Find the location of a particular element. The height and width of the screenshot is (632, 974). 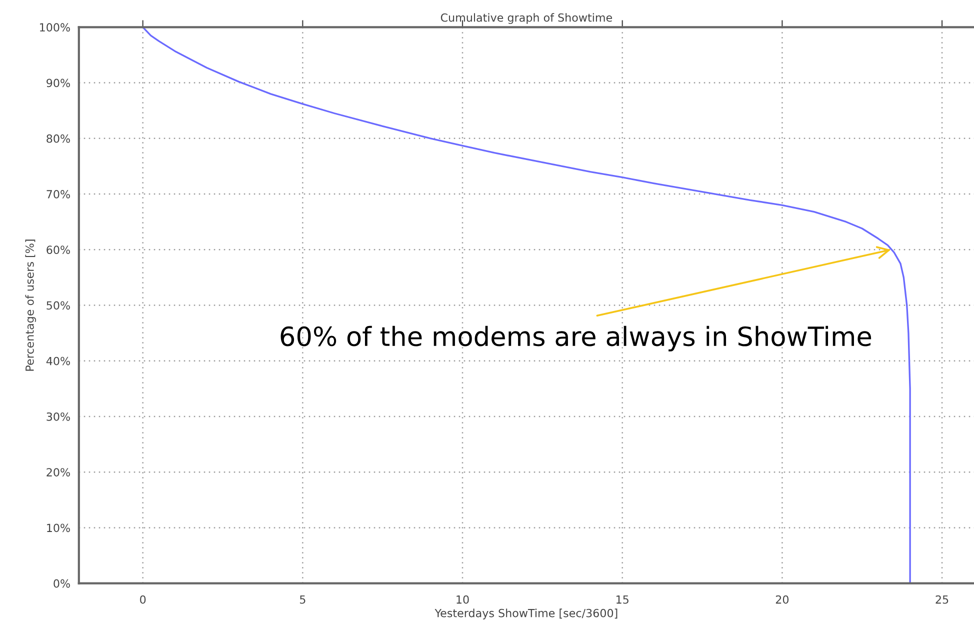

x-tick-label: 25 is located at coordinates (942, 599).